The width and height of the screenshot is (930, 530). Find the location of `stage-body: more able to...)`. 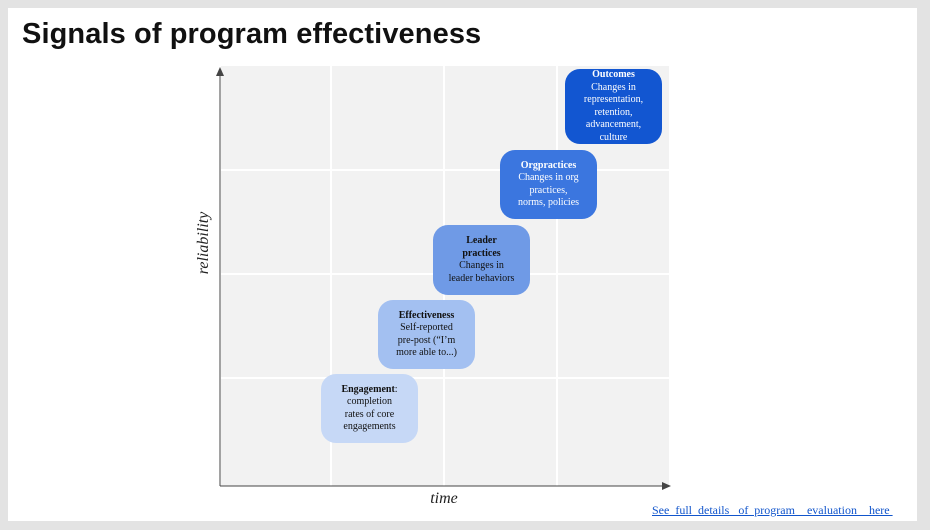

stage-body: more able to...) is located at coordinates (426, 352).